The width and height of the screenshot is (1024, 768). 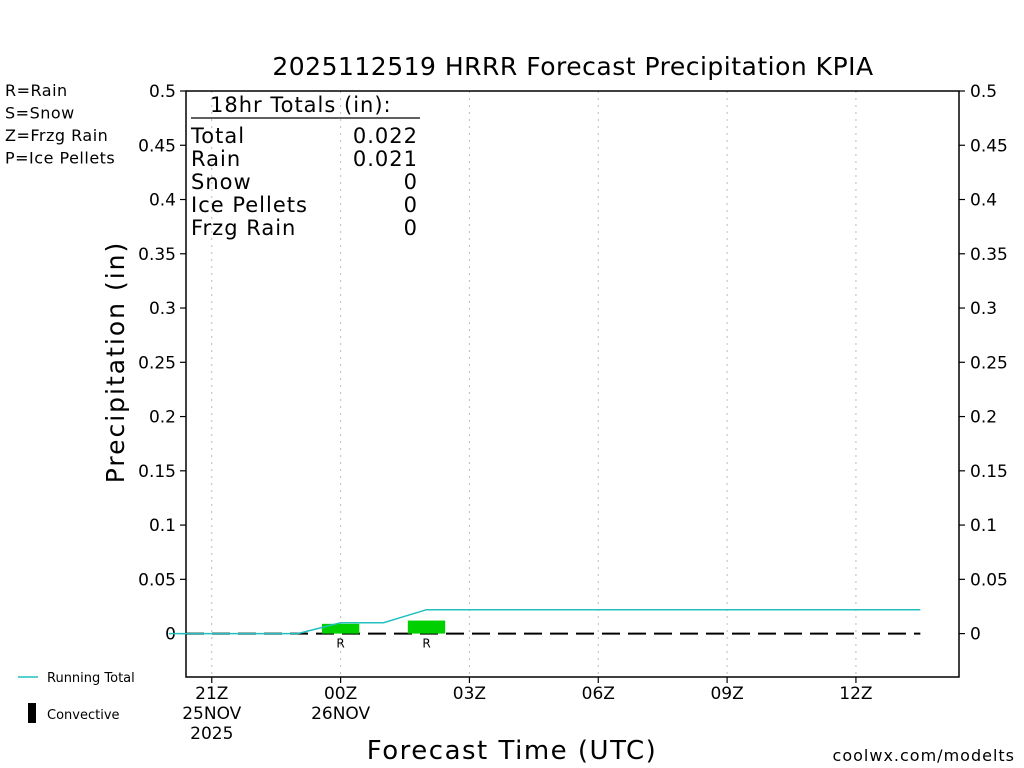 What do you see at coordinates (157, 363) in the screenshot?
I see `y-tick-label-left-5: 0.25` at bounding box center [157, 363].